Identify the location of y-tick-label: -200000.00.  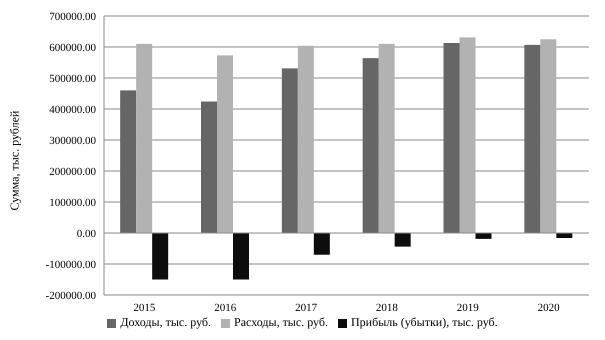
(71, 296).